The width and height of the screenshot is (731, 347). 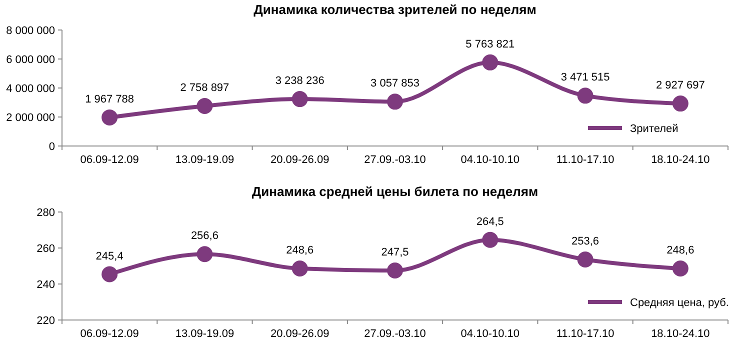 What do you see at coordinates (45, 285) in the screenshot?
I see `y-tick-label: 240` at bounding box center [45, 285].